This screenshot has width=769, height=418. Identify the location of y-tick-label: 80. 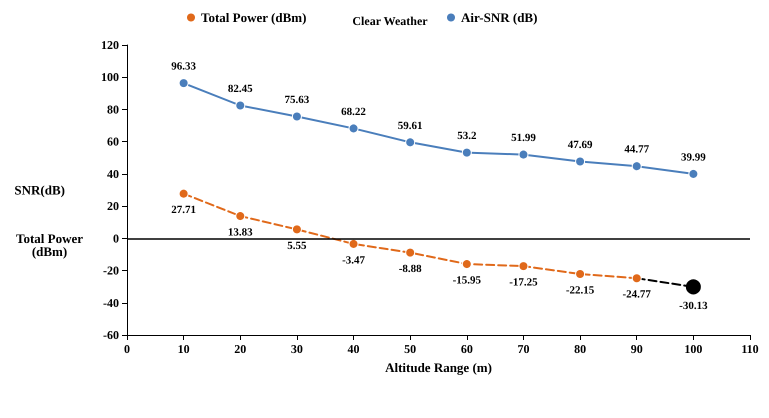
(113, 109).